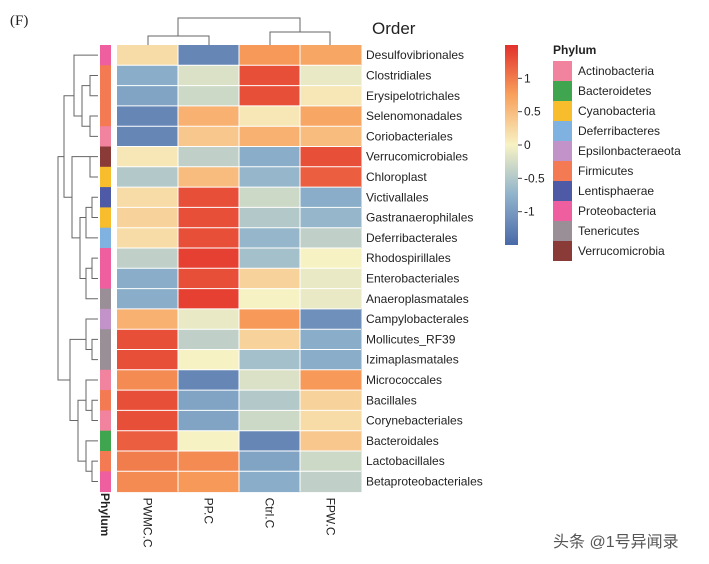 The image size is (709, 564). What do you see at coordinates (148, 218) in the screenshot?
I see `heatmap-cell: Gastranaerophilales / PWMC.C` at bounding box center [148, 218].